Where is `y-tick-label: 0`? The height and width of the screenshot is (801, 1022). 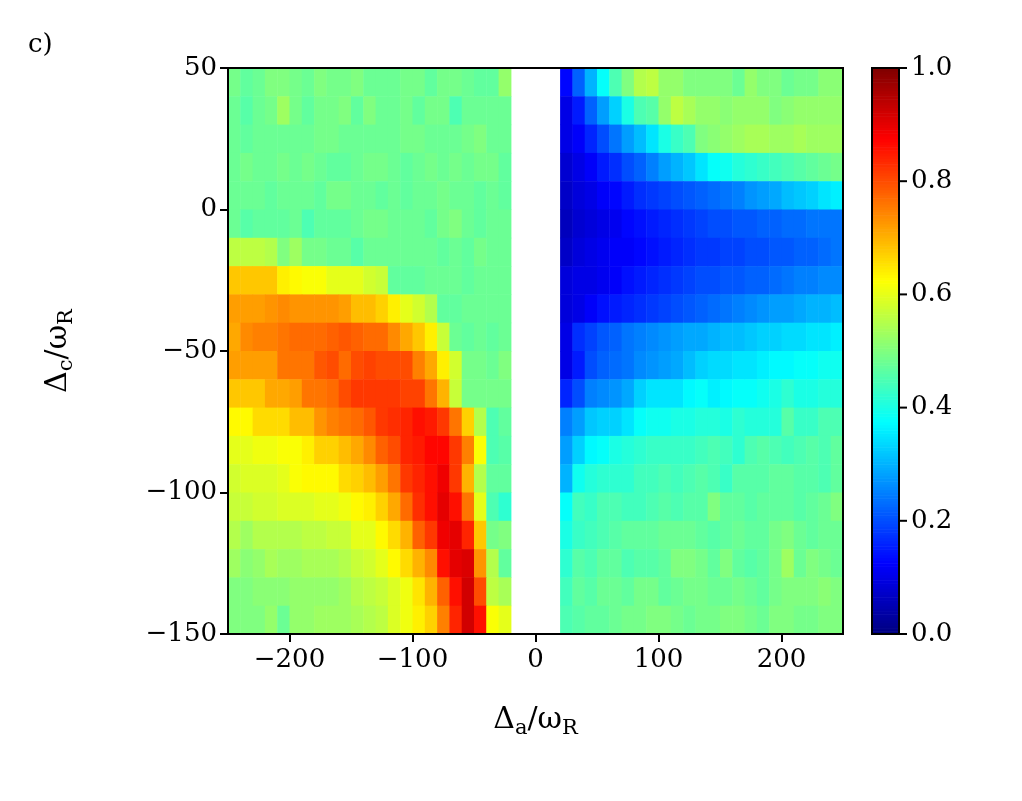 y-tick-label: 0 is located at coordinates (208, 207).